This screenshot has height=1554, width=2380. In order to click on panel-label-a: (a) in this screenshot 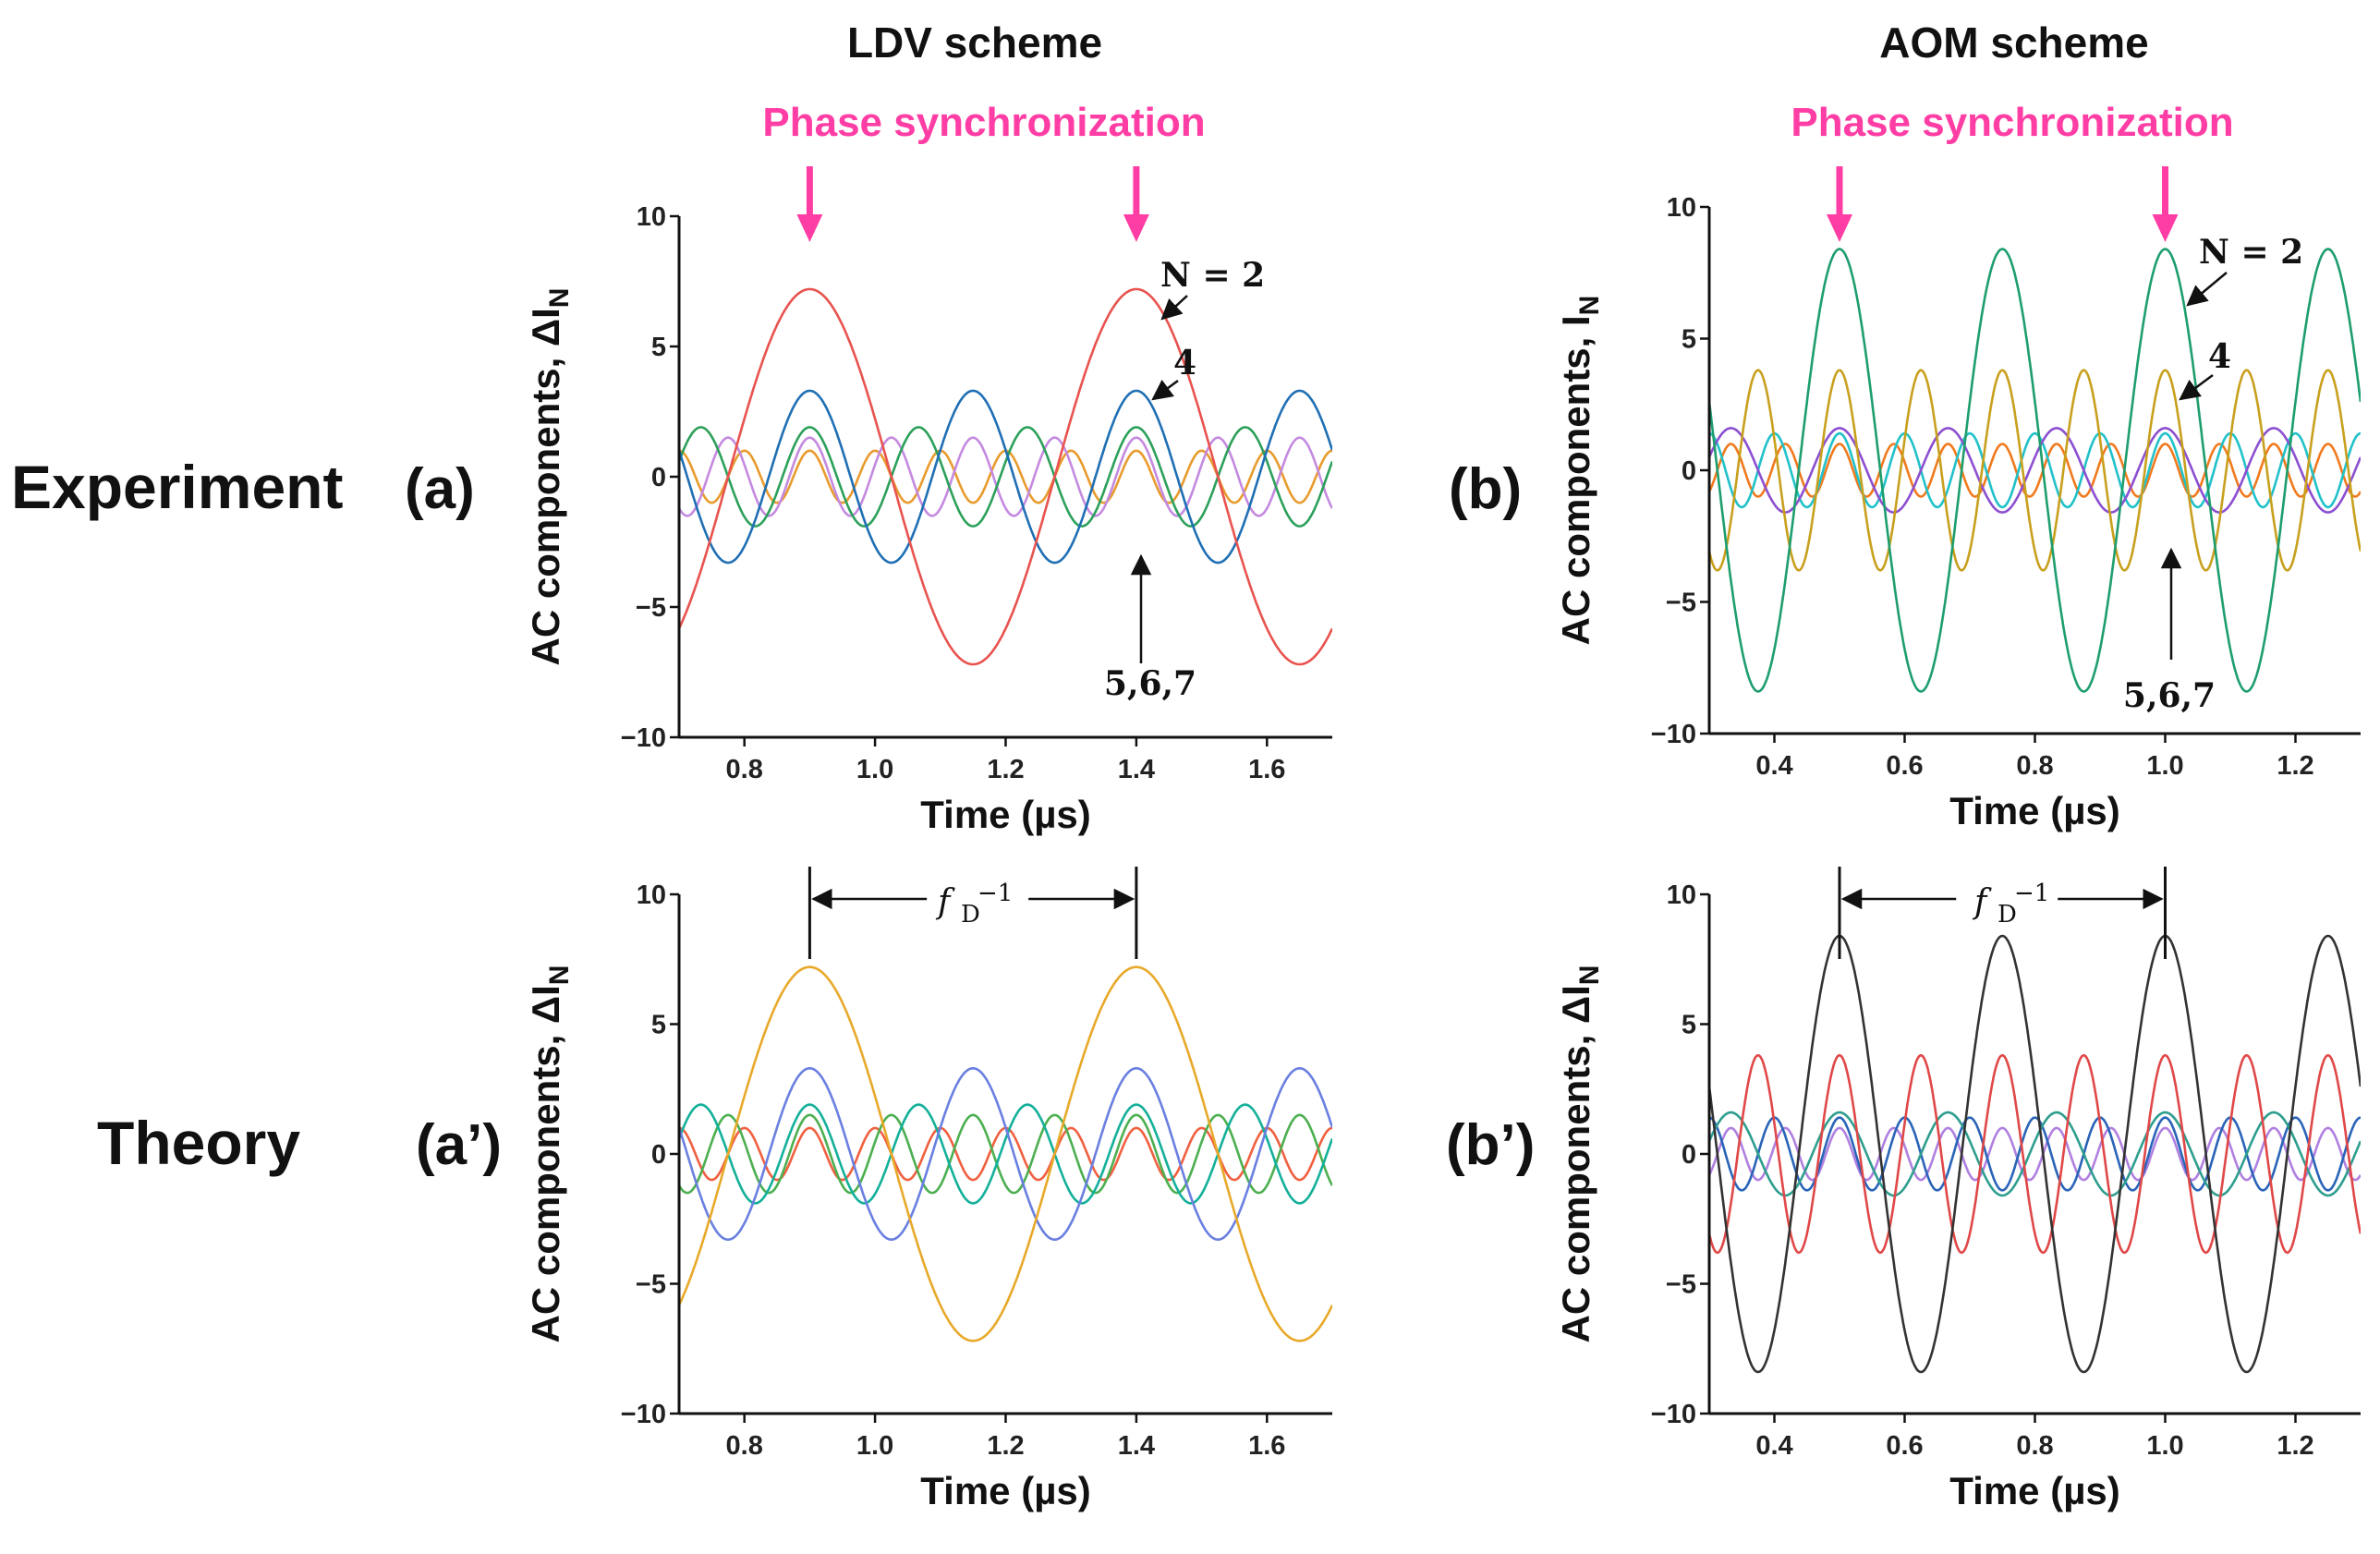, I will do `click(440, 489)`.